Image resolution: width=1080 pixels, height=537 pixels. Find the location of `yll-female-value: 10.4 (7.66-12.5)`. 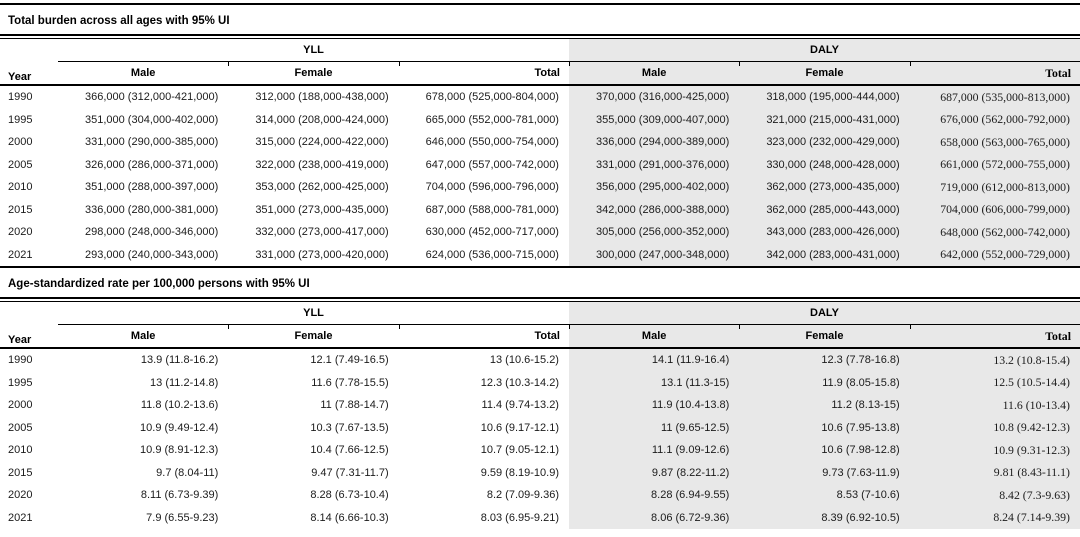

yll-female-value: 10.4 (7.66-12.5) is located at coordinates (349, 450).